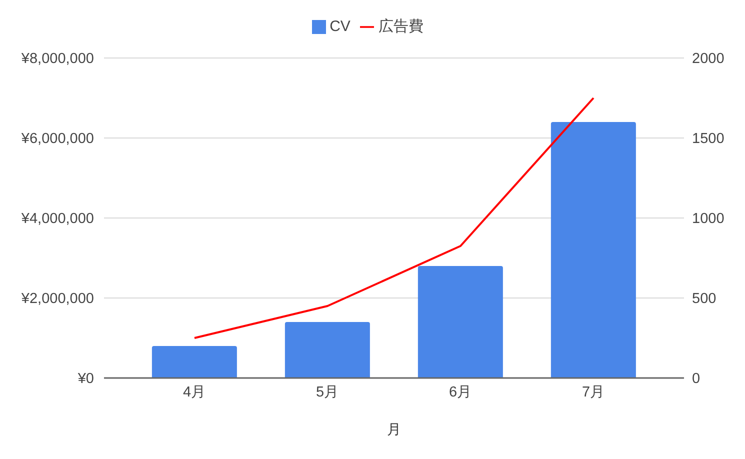  Describe the element at coordinates (708, 139) in the screenshot. I see `y2-tick-label: 1500` at that location.